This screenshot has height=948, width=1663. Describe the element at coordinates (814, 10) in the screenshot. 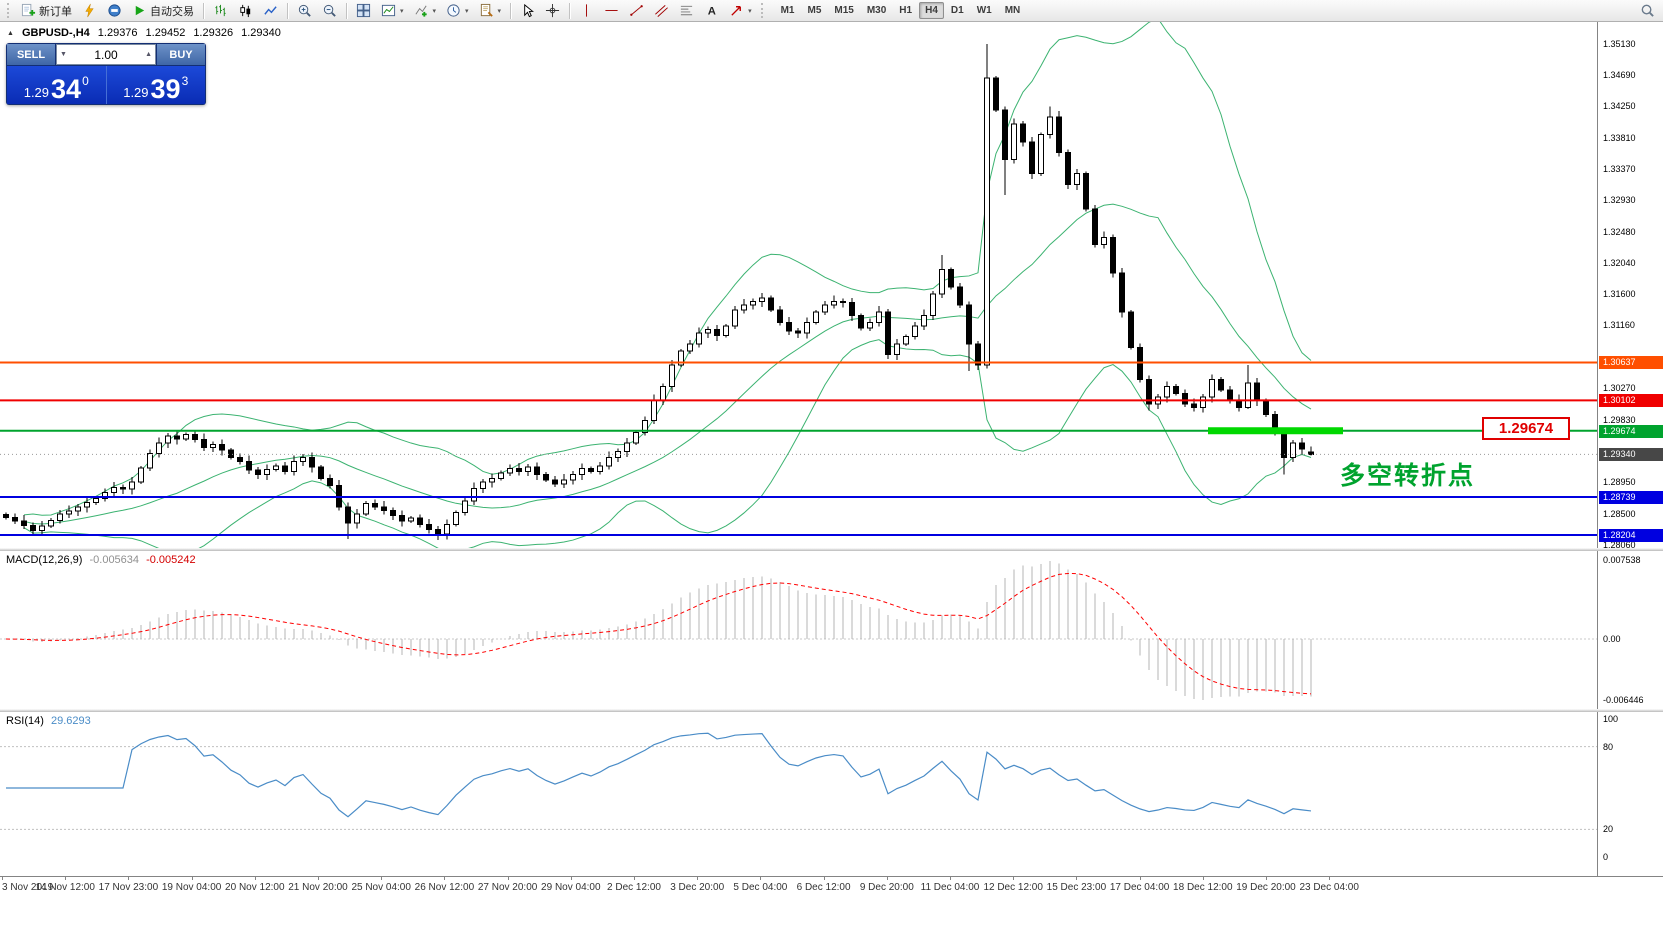

I see `timeframe-m5: M5` at that location.